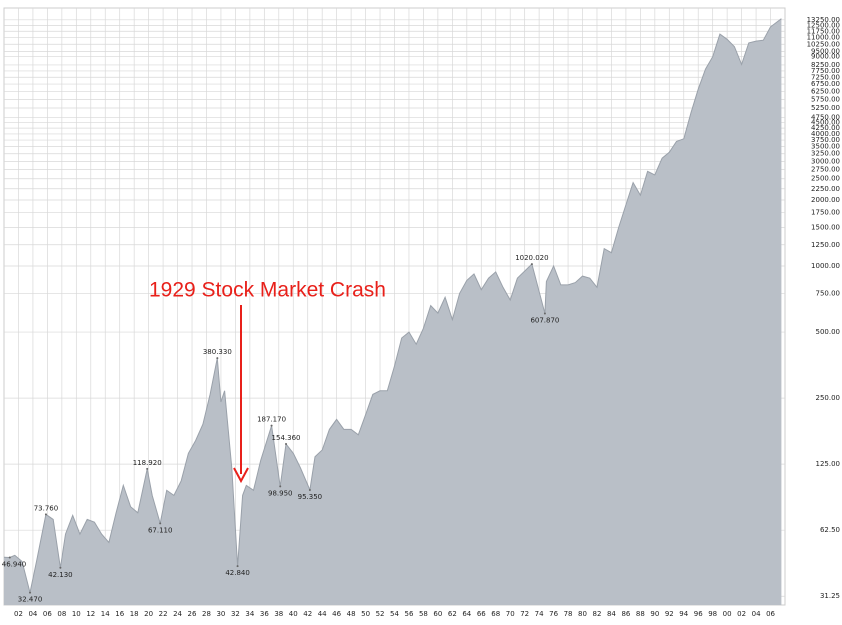  Describe the element at coordinates (105, 614) in the screenshot. I see `x-tick-label: 14` at that location.